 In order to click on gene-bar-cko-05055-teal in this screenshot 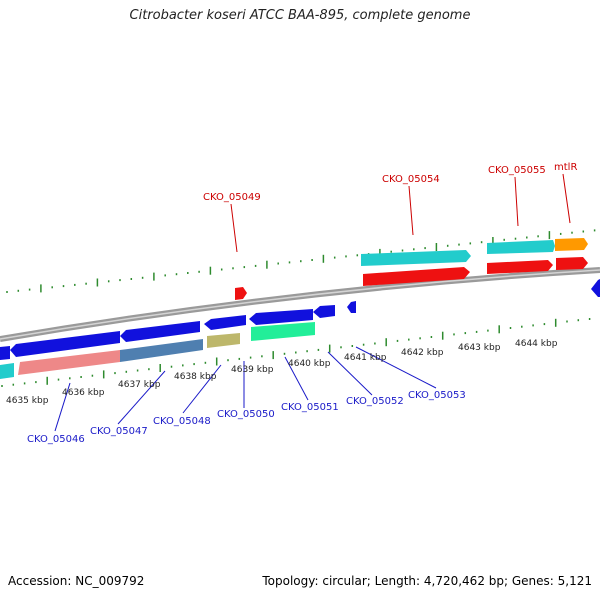, I will do `click(521, 247)`.